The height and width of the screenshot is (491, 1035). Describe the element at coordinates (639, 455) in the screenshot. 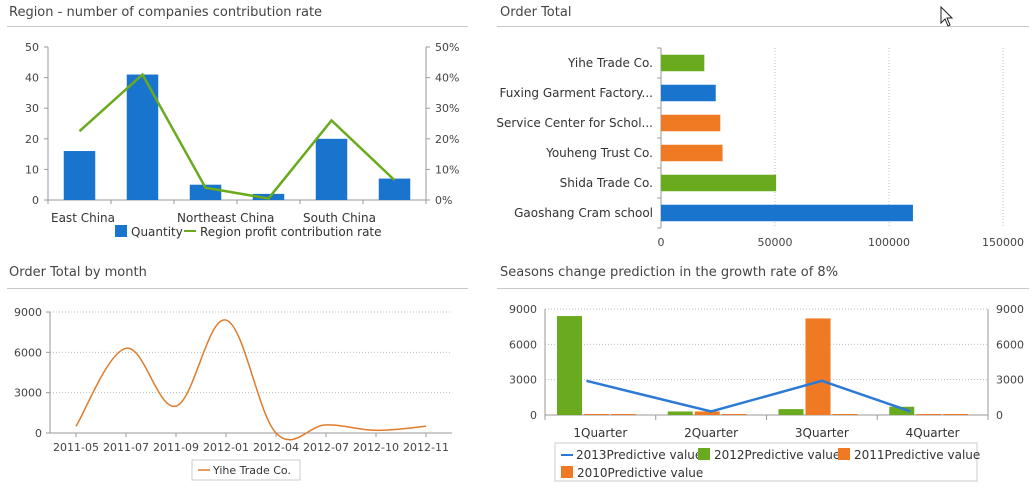

I see `legend-label-2013: 2013Predictive value` at that location.